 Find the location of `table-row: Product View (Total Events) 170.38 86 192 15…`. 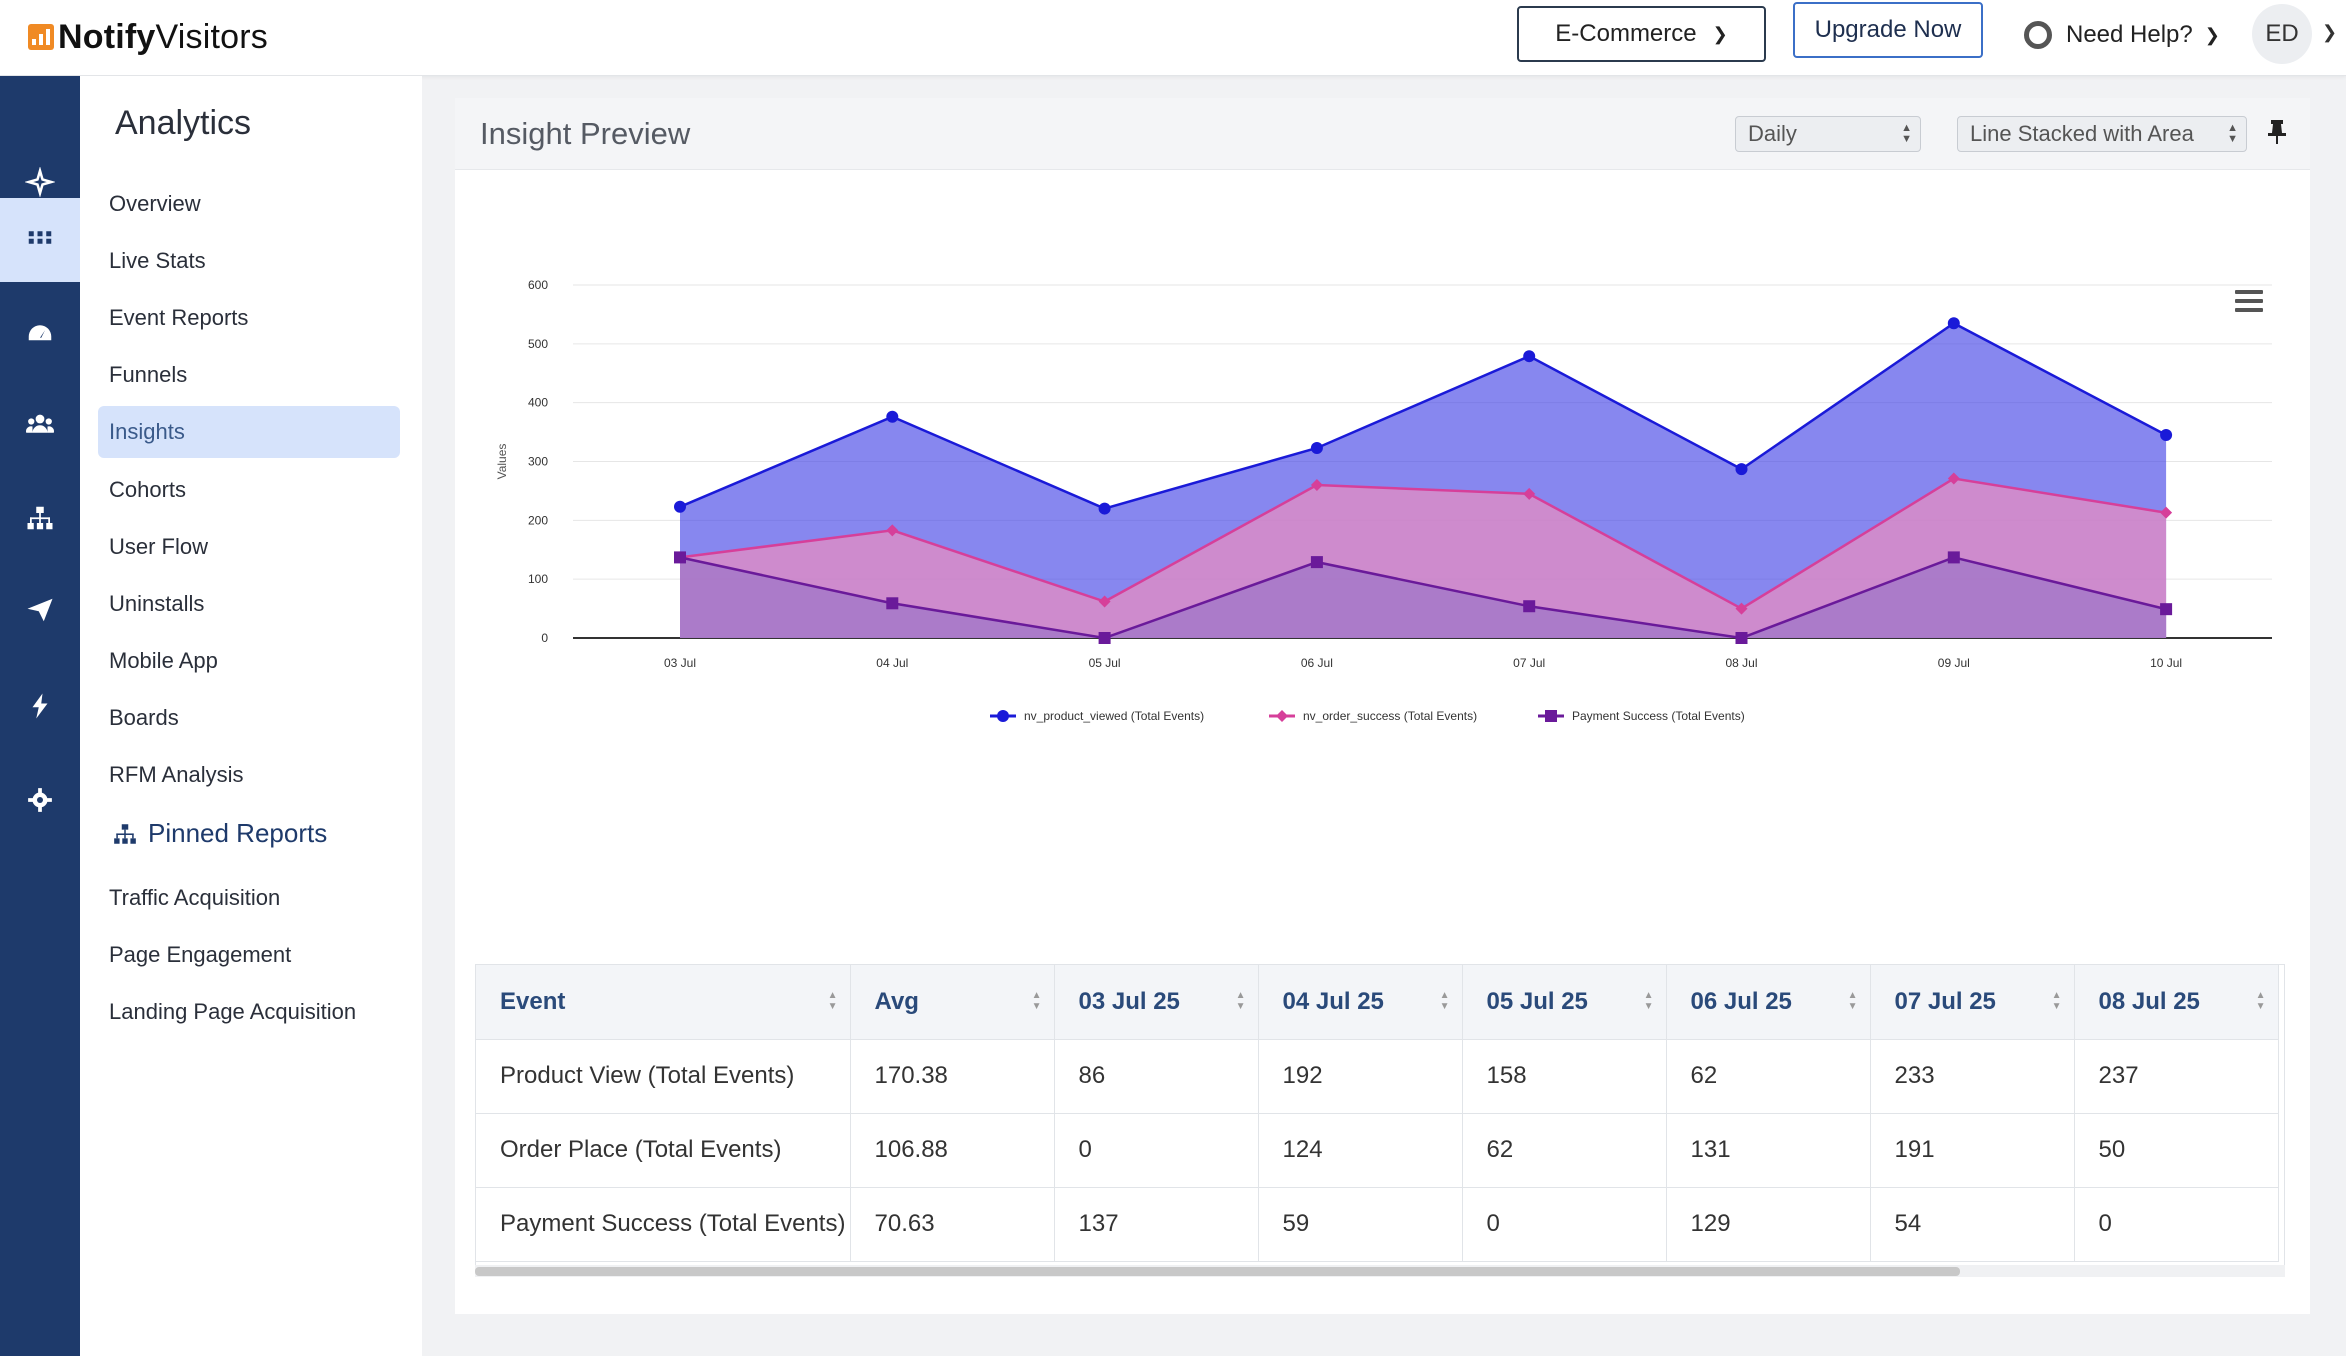

table-row: Product View (Total Events) 170.38 86 192 15… is located at coordinates (1377, 1076).